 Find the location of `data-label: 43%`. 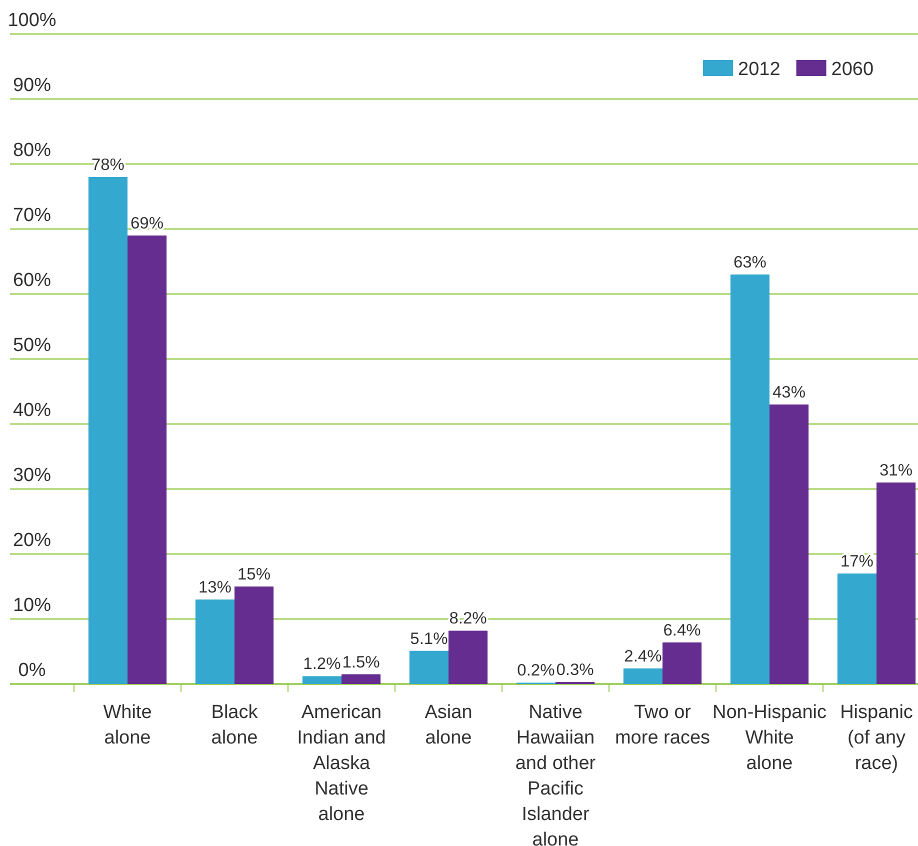

data-label: 43% is located at coordinates (789, 393).